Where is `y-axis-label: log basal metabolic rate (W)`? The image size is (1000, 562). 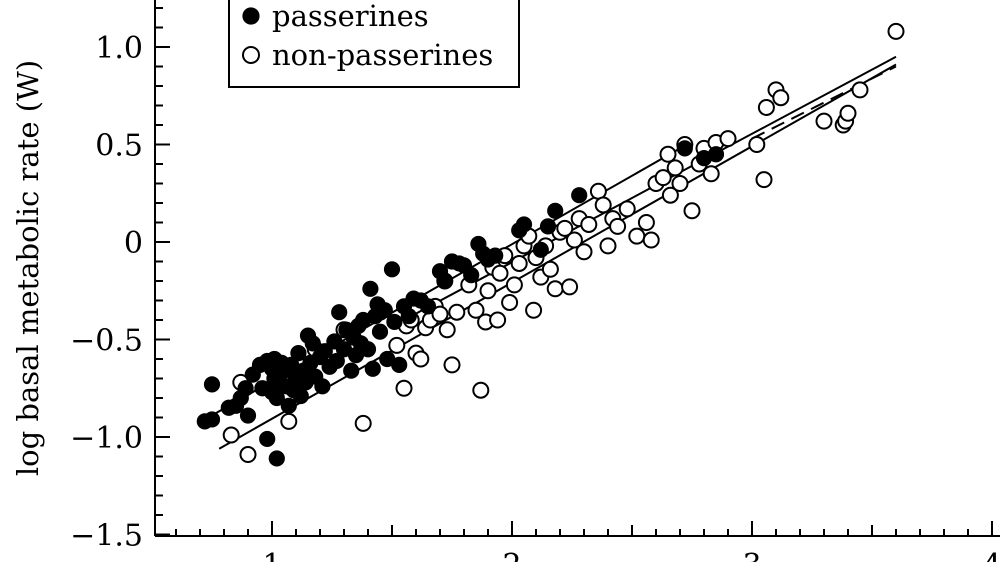 y-axis-label: log basal metabolic rate (W) is located at coordinates (28, 268).